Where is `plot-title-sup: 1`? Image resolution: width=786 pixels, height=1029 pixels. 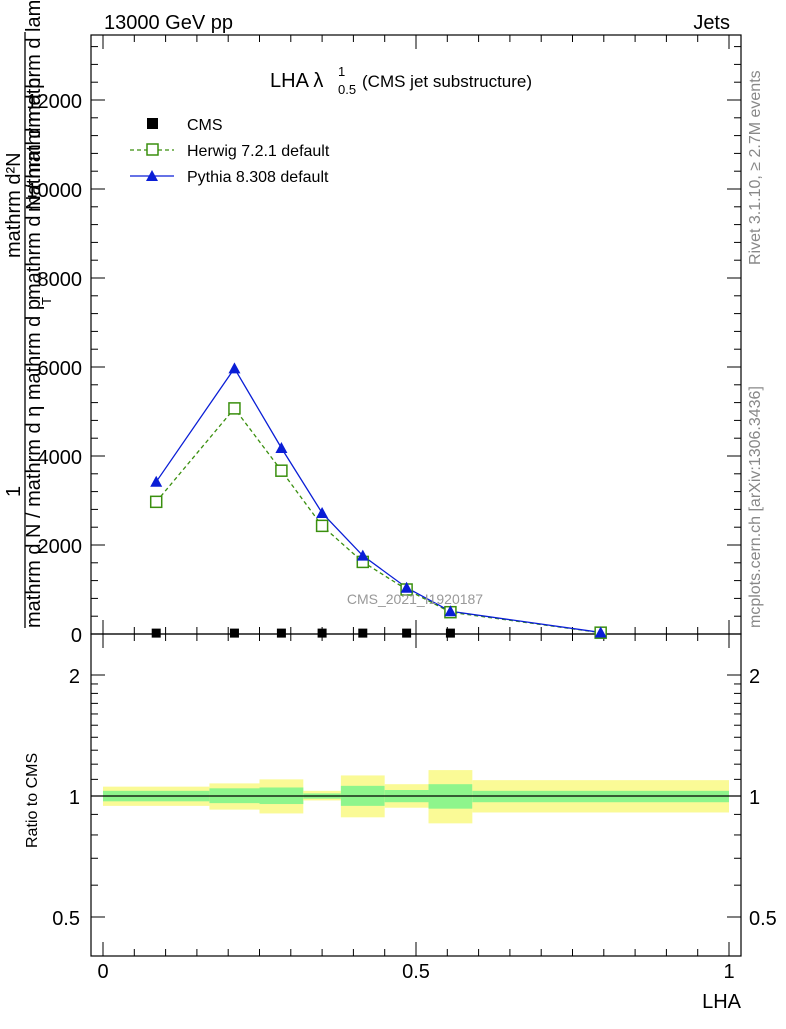 plot-title-sup: 1 is located at coordinates (341, 71).